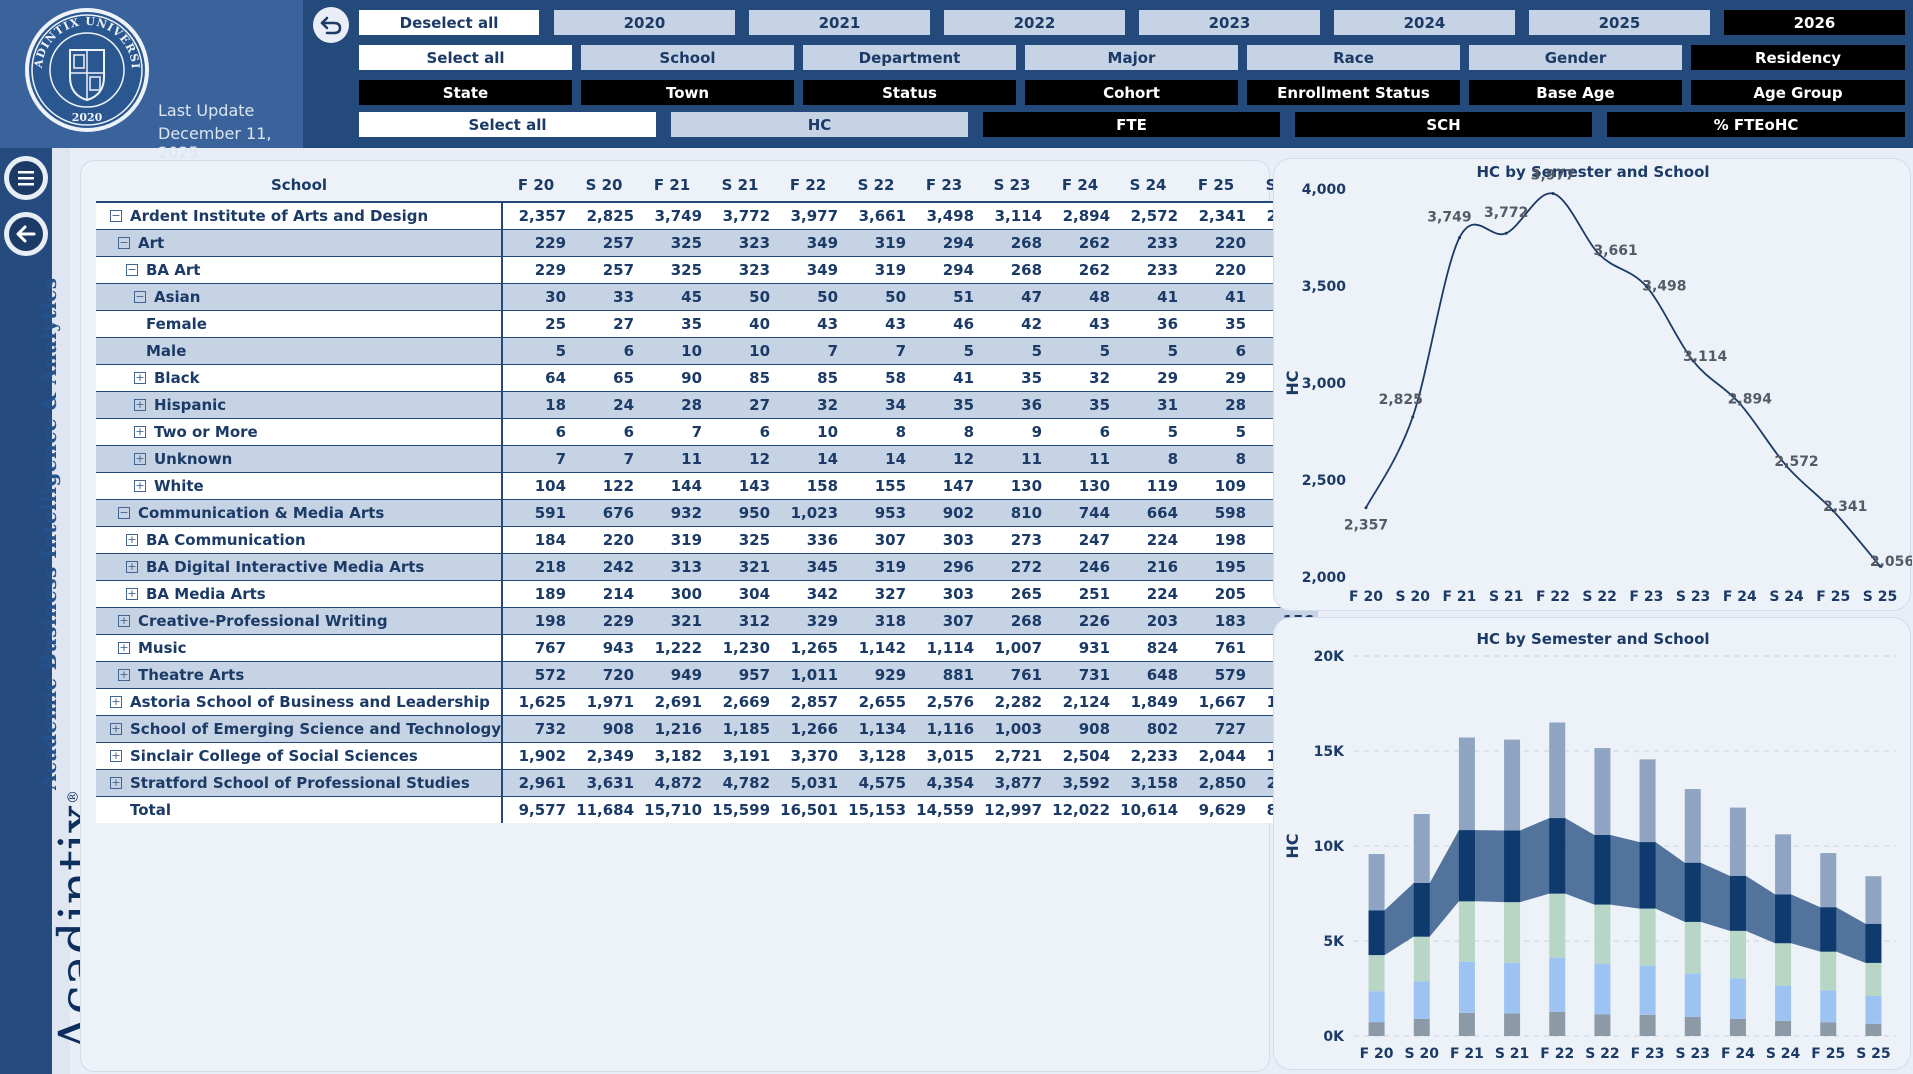  What do you see at coordinates (604, 620) in the screenshot?
I see `table-cell: 229` at bounding box center [604, 620].